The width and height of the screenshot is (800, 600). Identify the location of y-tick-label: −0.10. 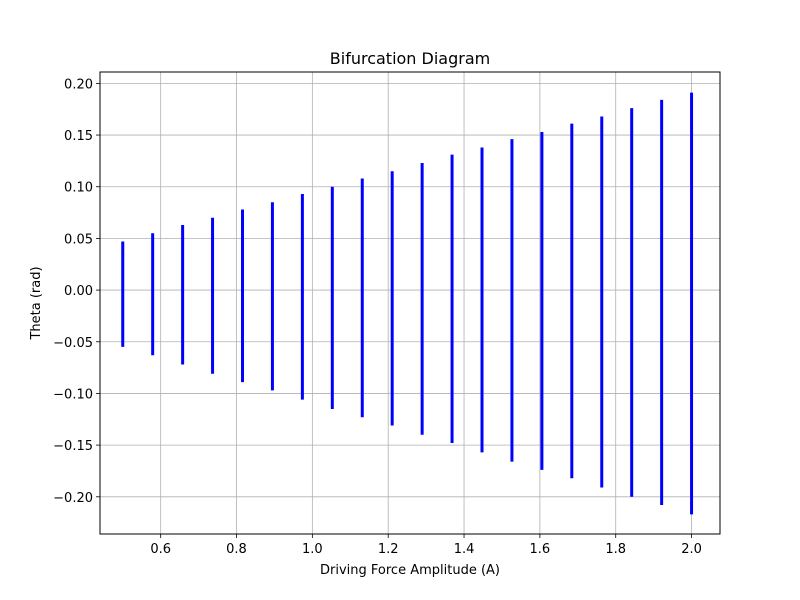
(73, 394).